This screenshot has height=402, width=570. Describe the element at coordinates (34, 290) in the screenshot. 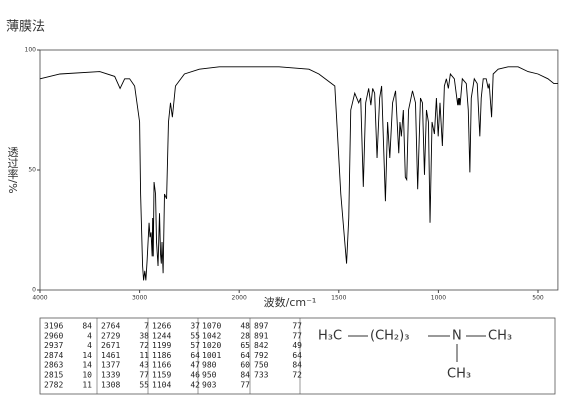

I see `y-tick-label: 0` at that location.